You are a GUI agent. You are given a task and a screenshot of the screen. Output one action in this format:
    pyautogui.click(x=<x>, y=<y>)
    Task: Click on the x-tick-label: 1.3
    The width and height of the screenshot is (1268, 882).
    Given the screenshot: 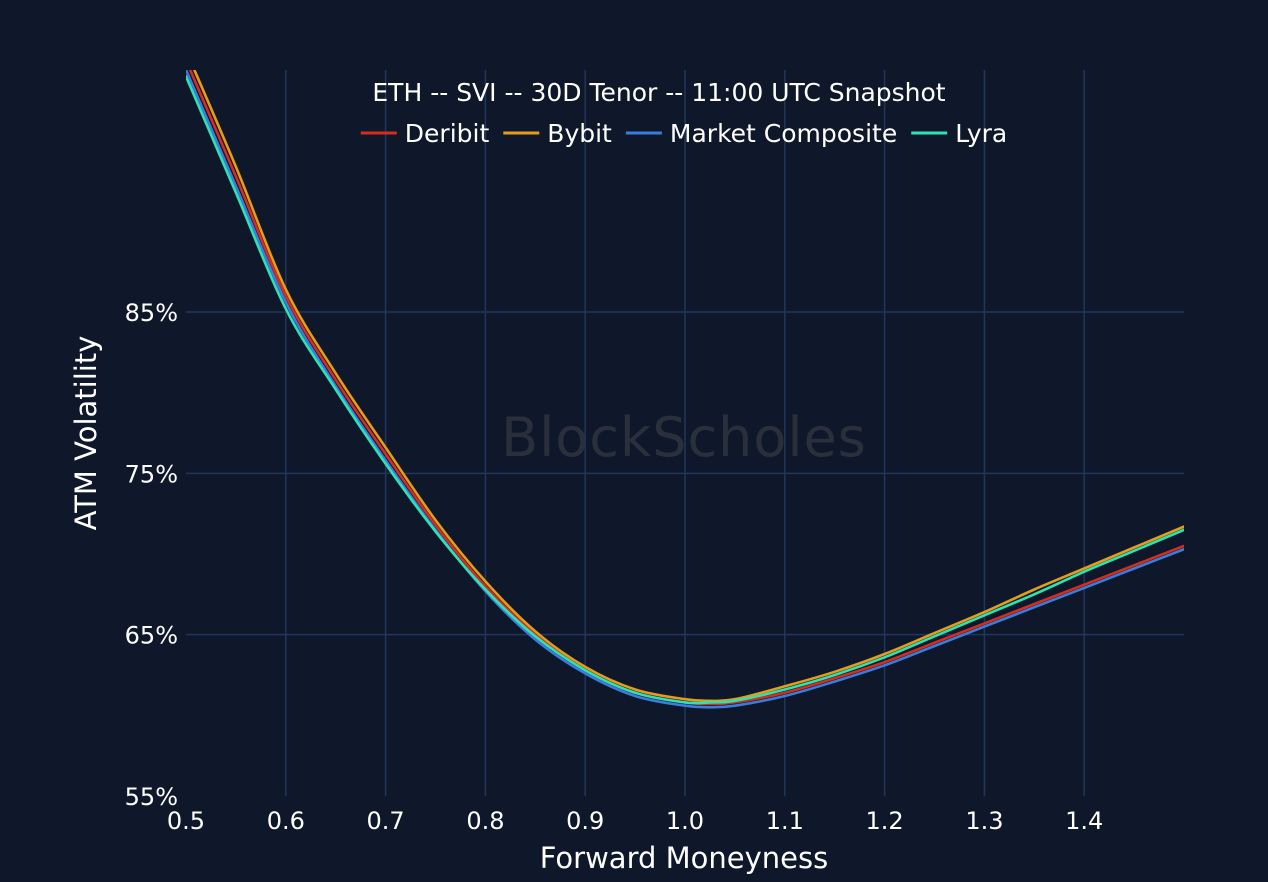 What is the action you would take?
    pyautogui.click(x=984, y=821)
    